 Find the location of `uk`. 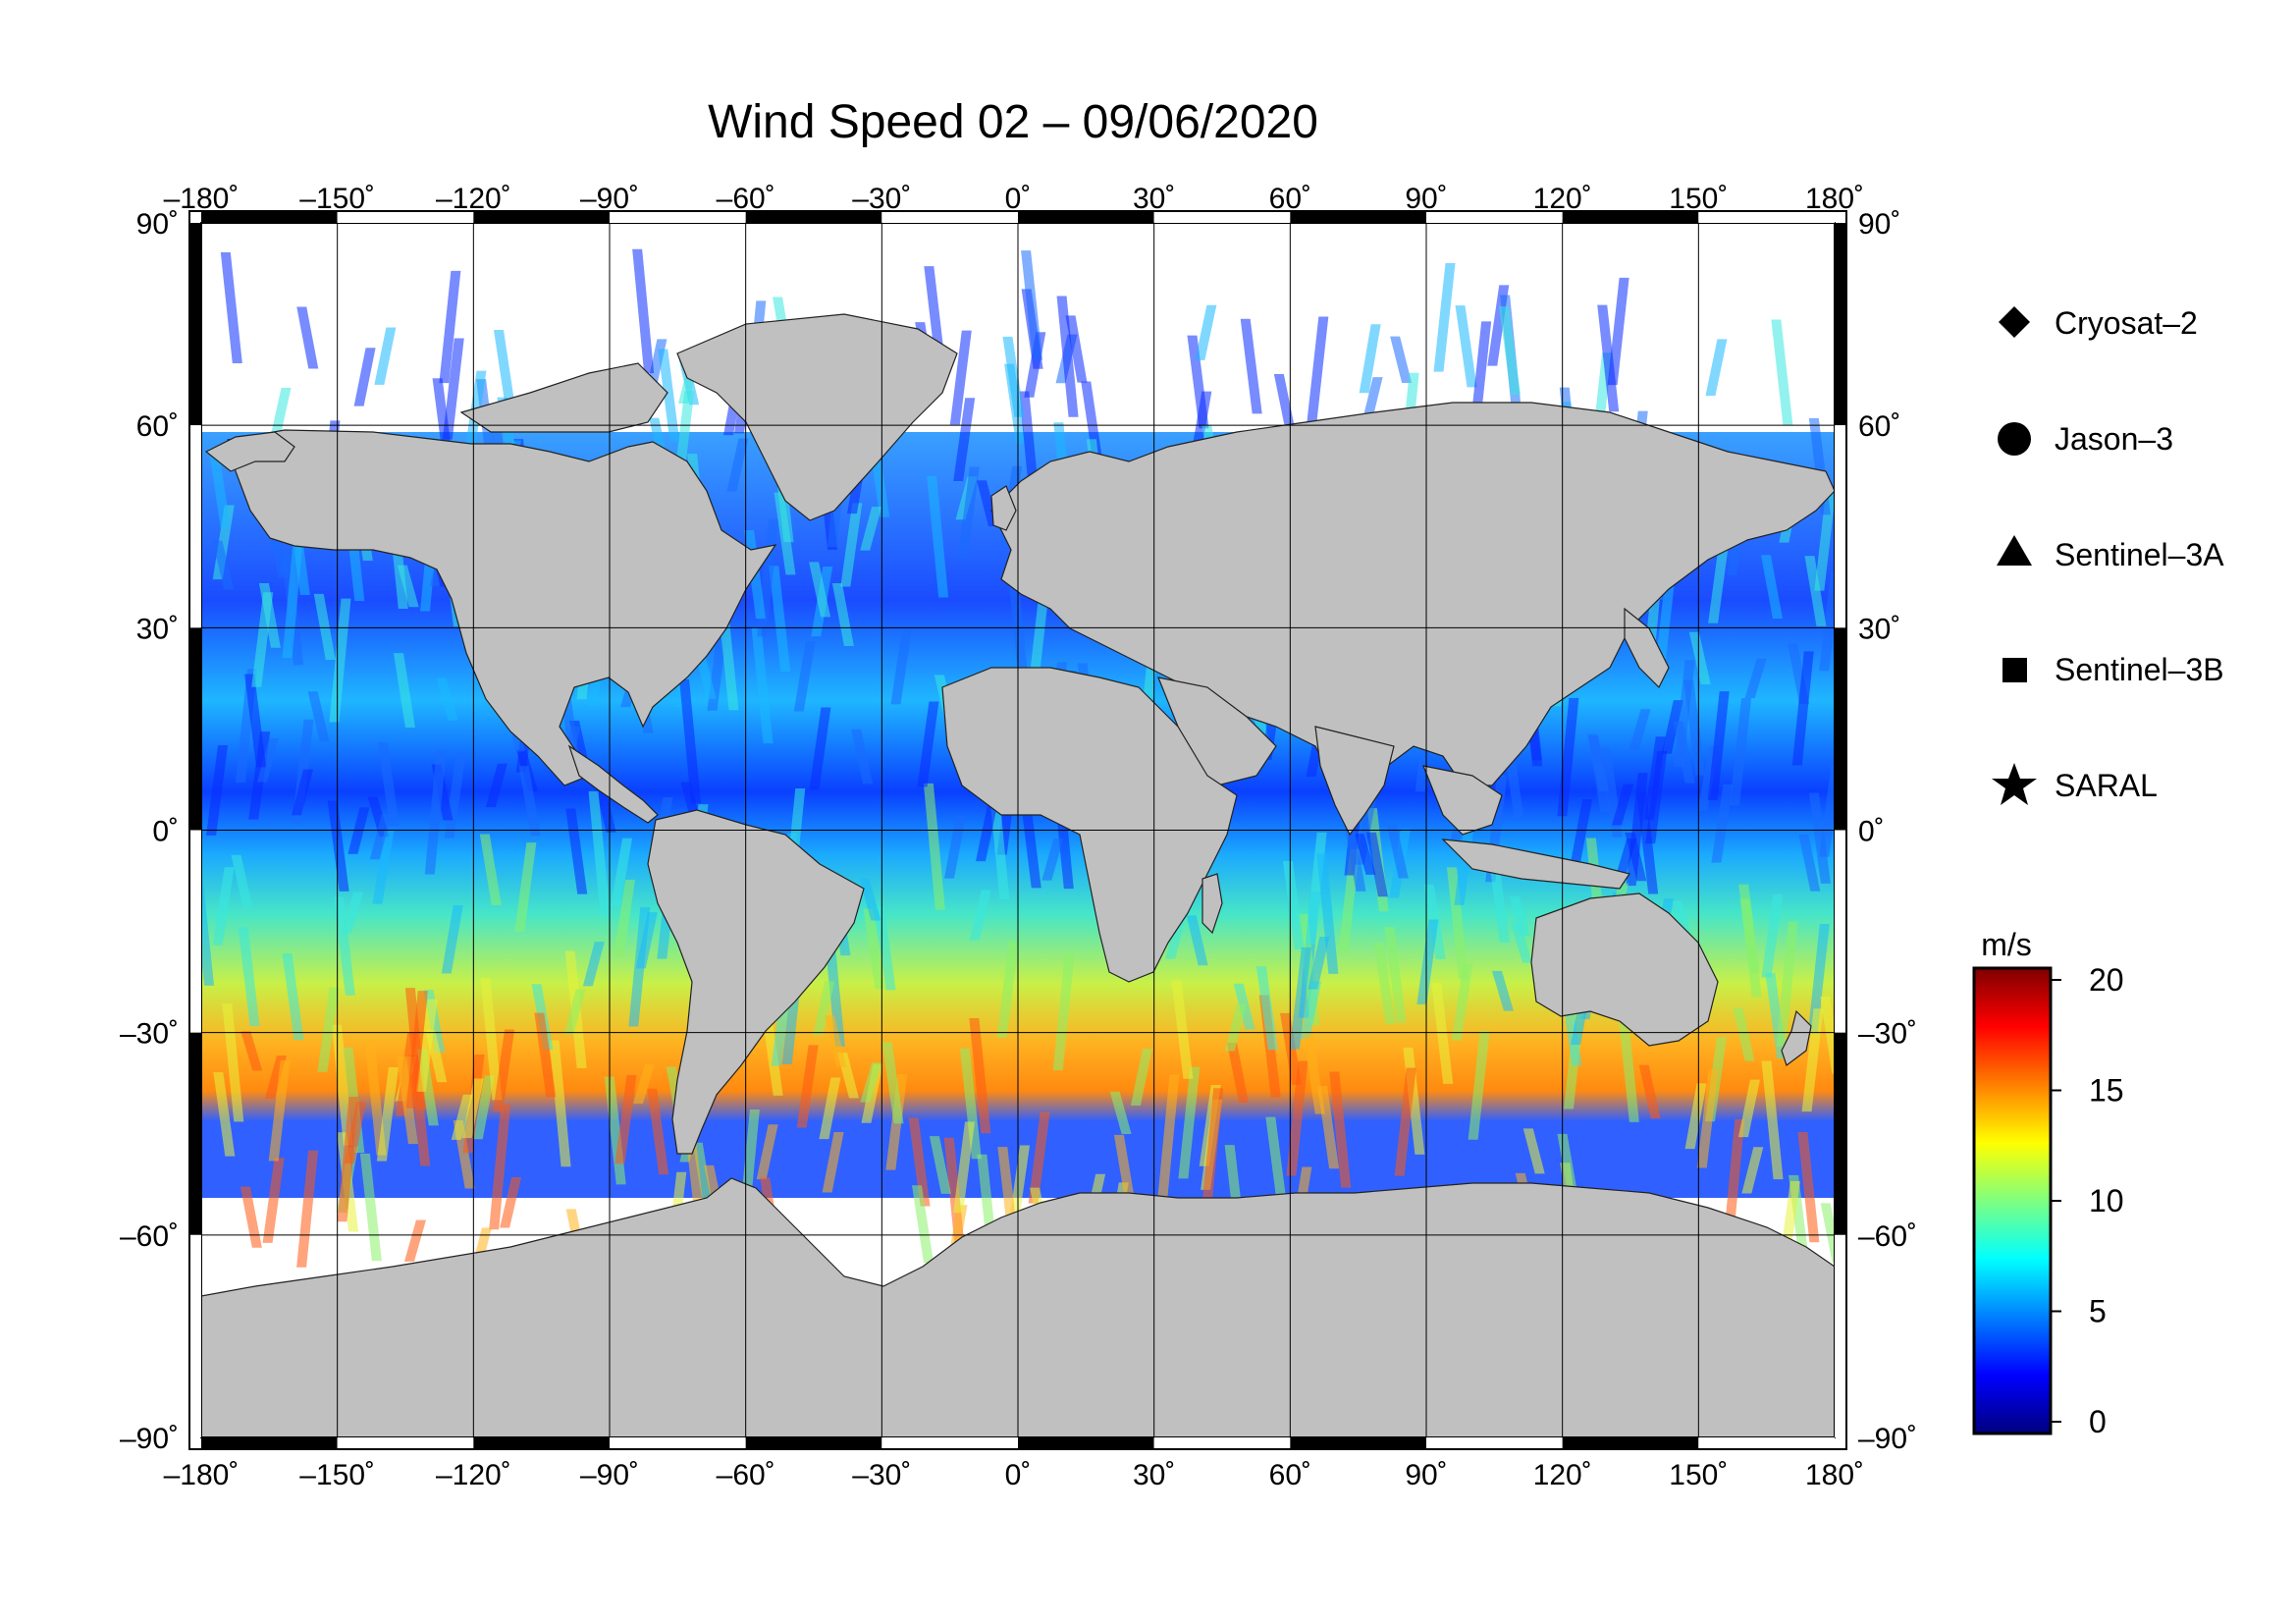

uk is located at coordinates (1004, 508).